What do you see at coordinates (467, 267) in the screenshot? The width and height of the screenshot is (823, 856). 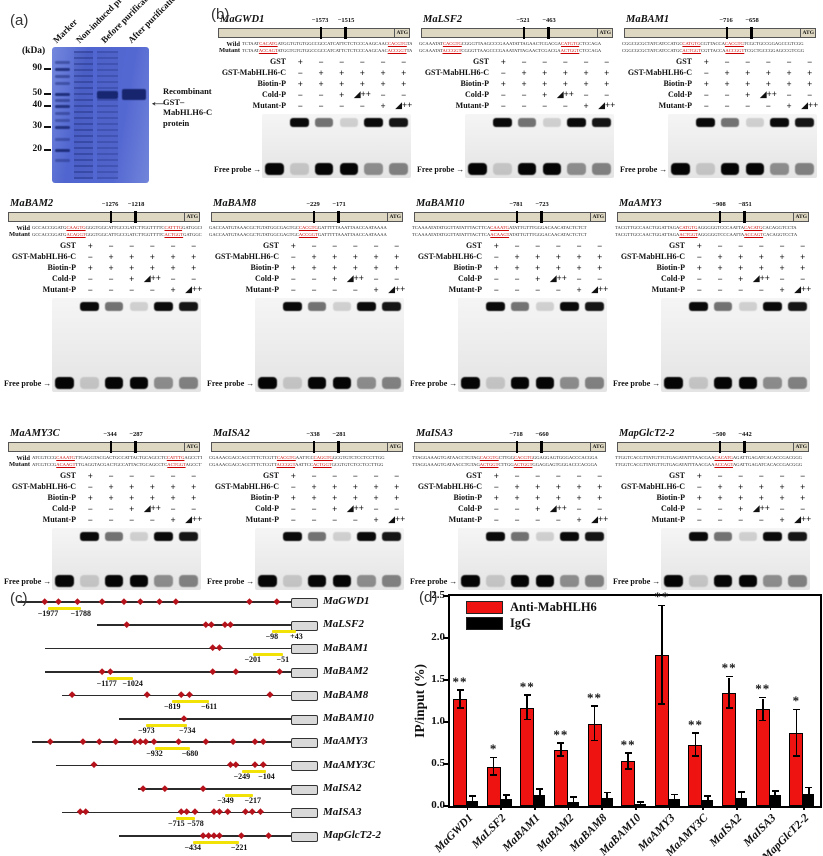 I see `reaction-row-label: Biotin-P` at bounding box center [467, 267].